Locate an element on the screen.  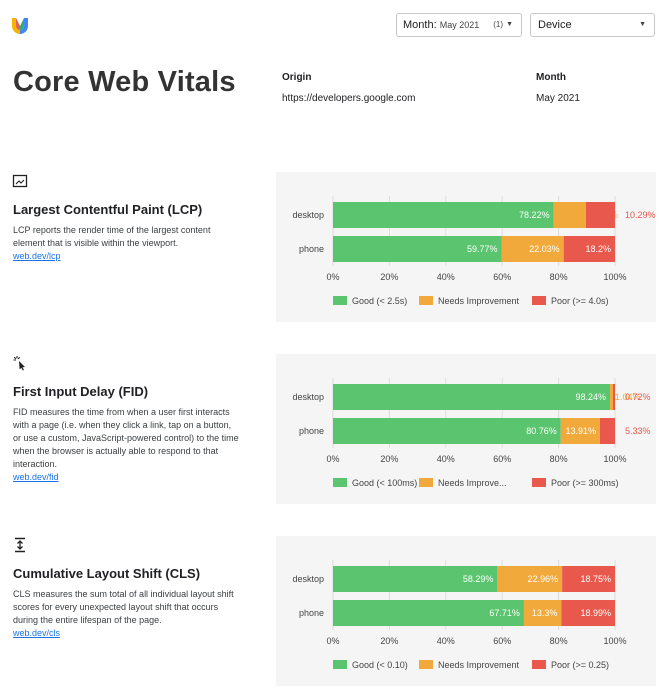
data-label: 18.99% is located at coordinates (595, 613).